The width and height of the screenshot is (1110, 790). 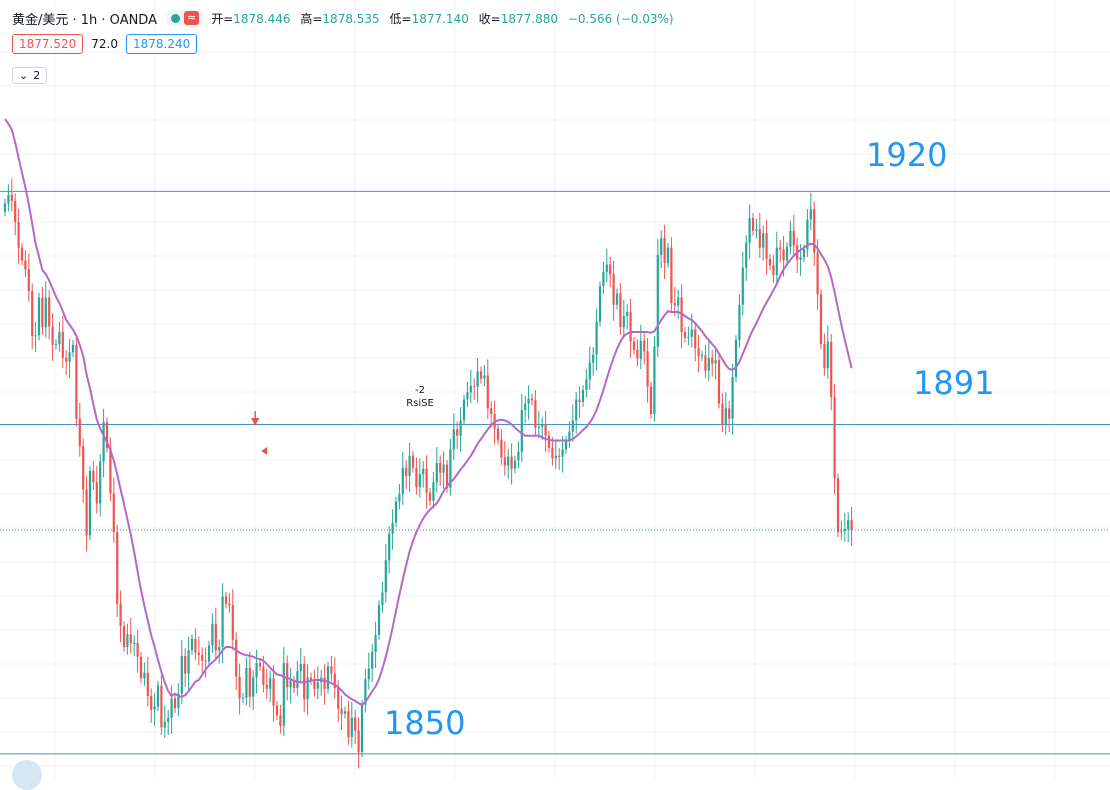 What do you see at coordinates (529, 18) in the screenshot?
I see `close-value: 1877.880` at bounding box center [529, 18].